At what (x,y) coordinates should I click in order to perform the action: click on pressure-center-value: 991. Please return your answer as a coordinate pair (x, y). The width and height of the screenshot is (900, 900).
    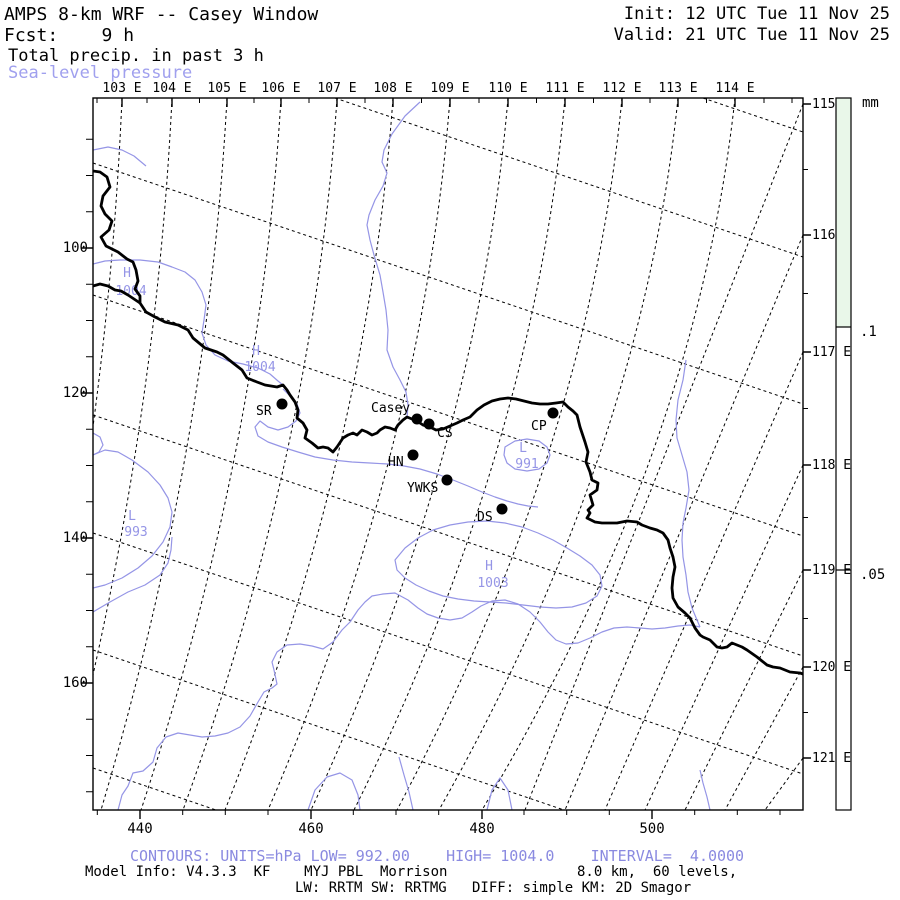
    Looking at the image, I should click on (526, 464).